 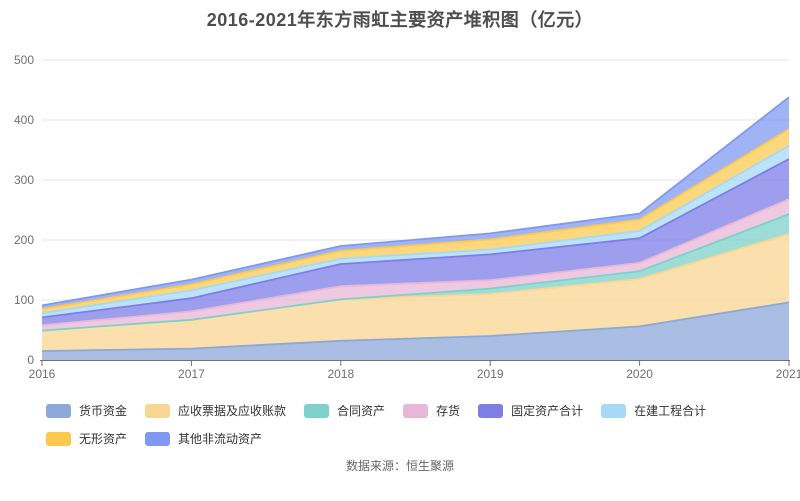 I want to click on chart-title: 2016-2021年东方雨虹主要资产堆积图（亿元）, so click(x=400, y=20).